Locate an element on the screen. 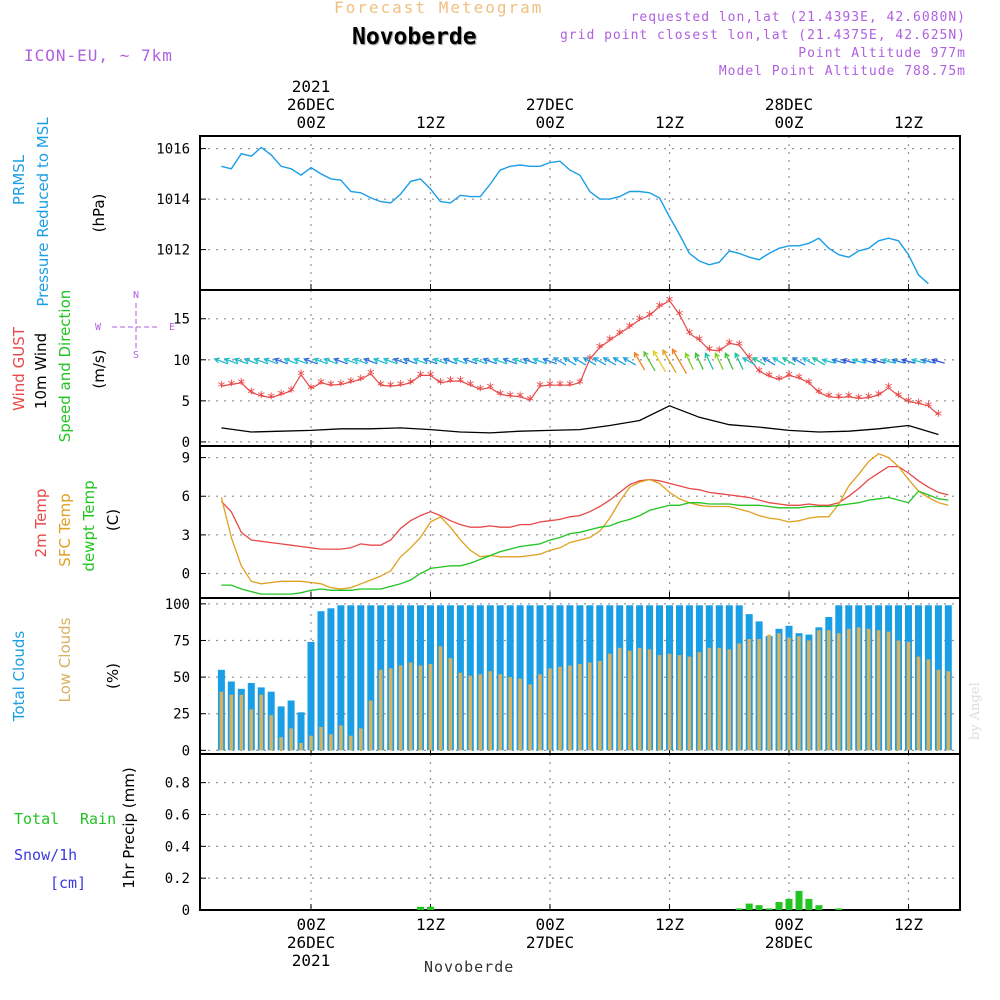 This screenshot has width=1000, height=1000. y-tick-label: 3 is located at coordinates (186, 536).